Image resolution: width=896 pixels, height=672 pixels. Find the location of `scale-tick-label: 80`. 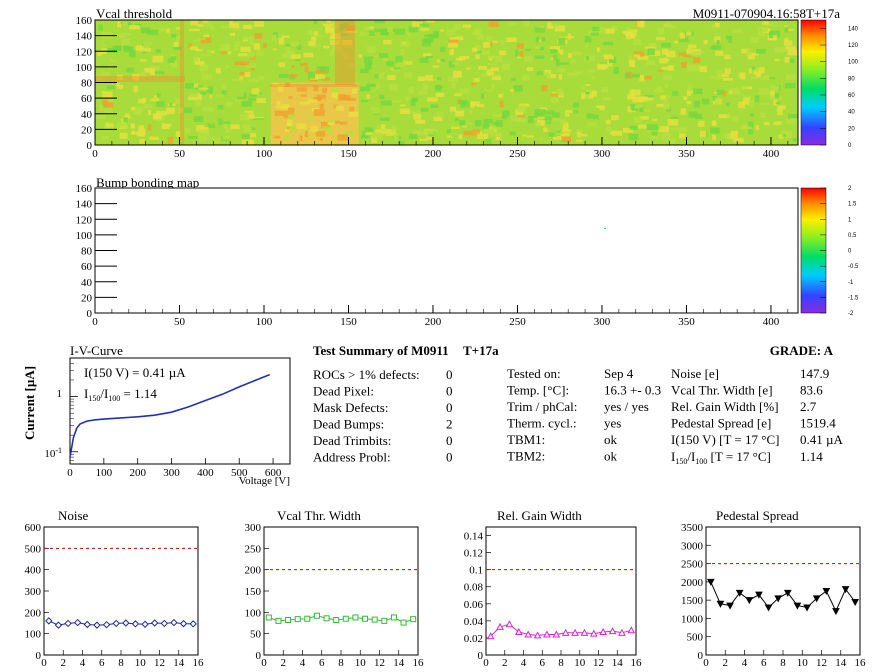

scale-tick-label: 80 is located at coordinates (851, 79).